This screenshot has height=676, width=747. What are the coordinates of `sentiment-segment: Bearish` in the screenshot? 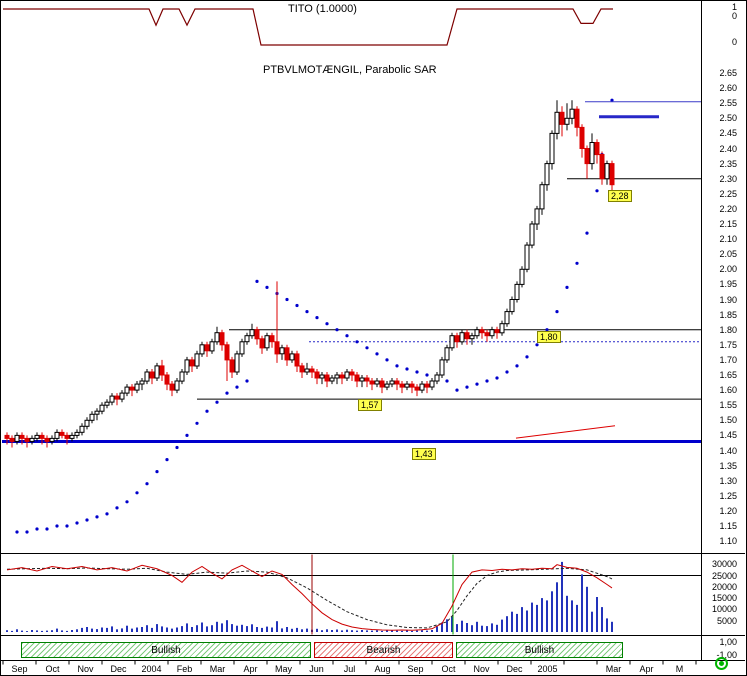 It's located at (383, 650).